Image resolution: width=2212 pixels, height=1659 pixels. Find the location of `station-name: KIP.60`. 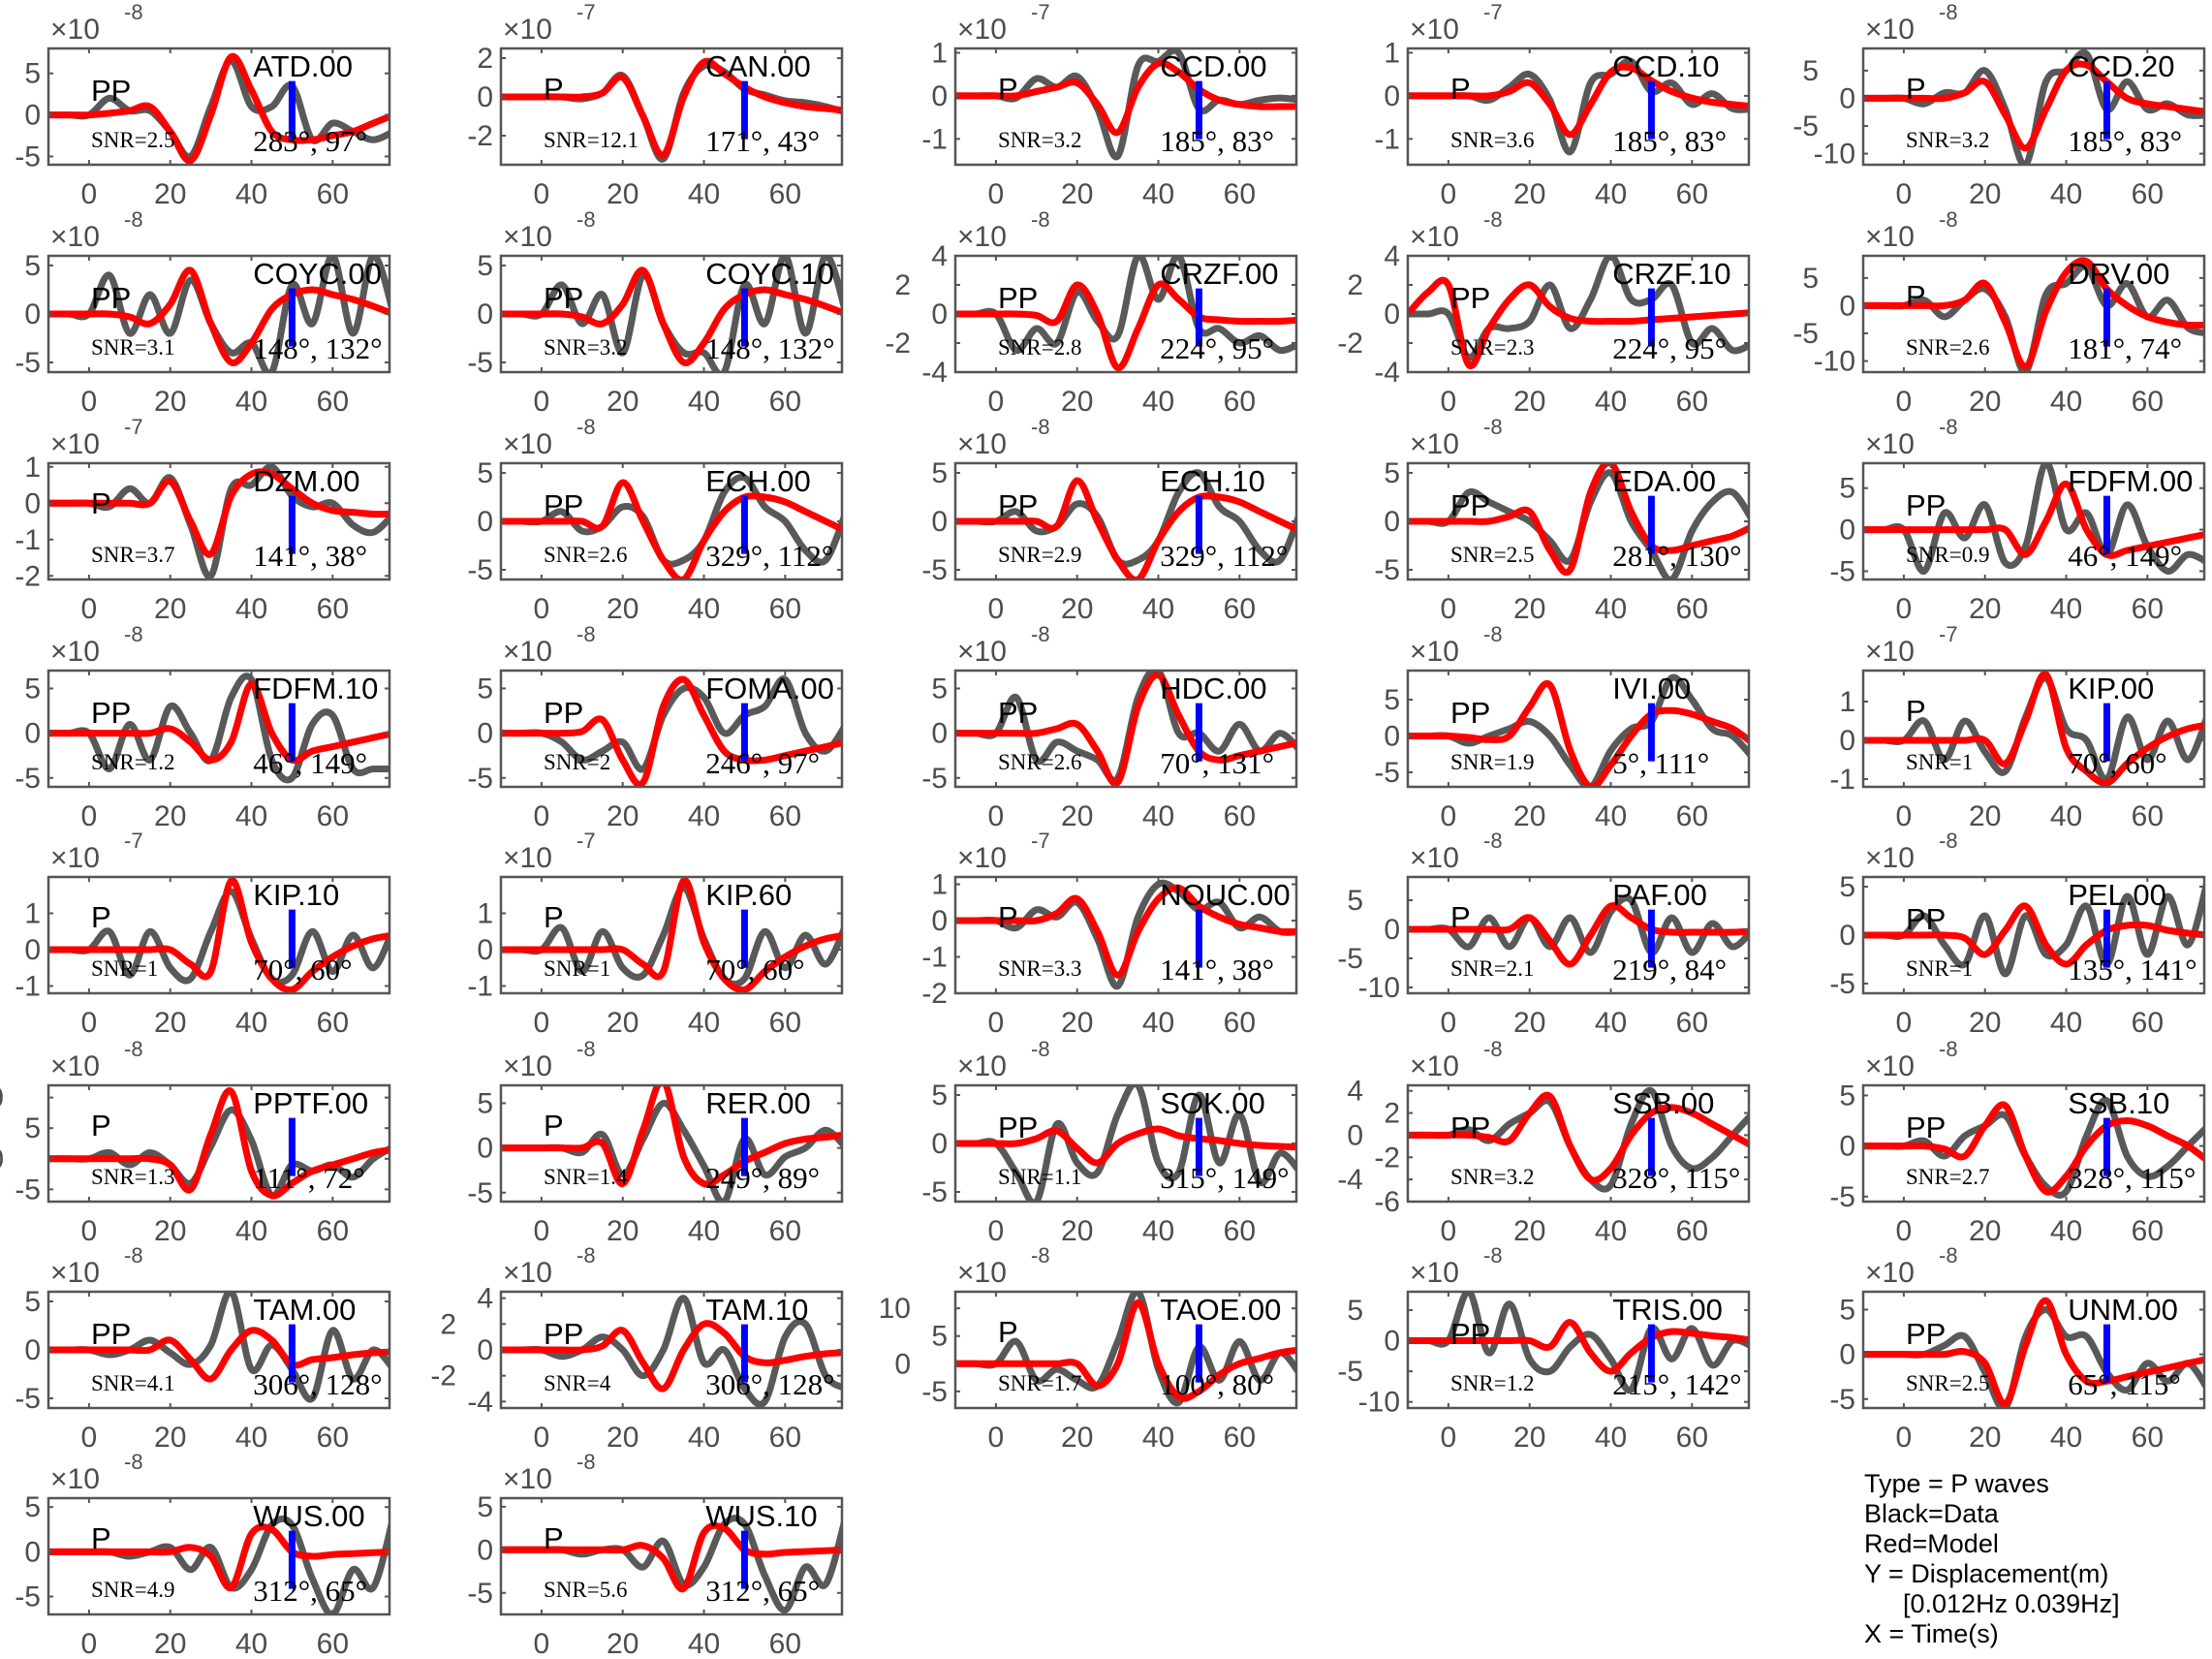

station-name: KIP.60 is located at coordinates (748, 895).